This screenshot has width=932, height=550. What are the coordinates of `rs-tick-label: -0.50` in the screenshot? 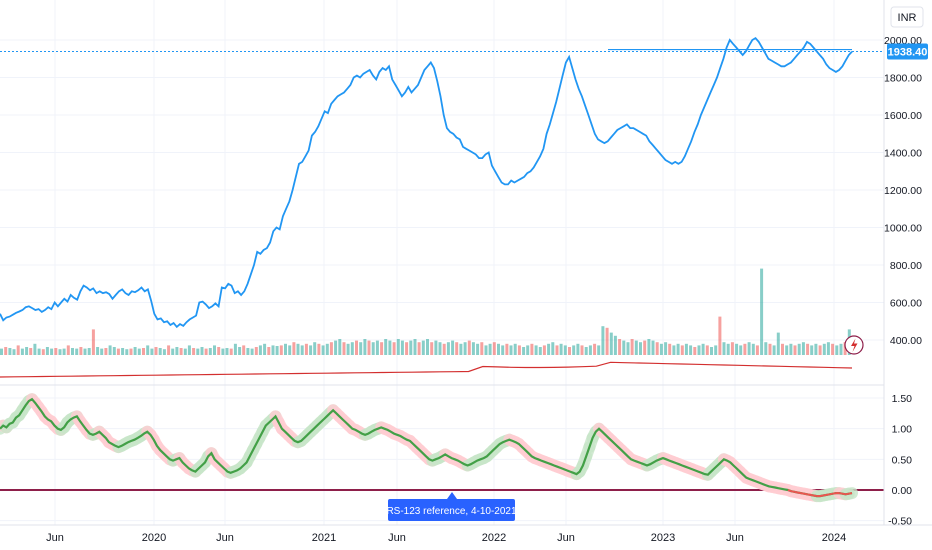 It's located at (900, 522).